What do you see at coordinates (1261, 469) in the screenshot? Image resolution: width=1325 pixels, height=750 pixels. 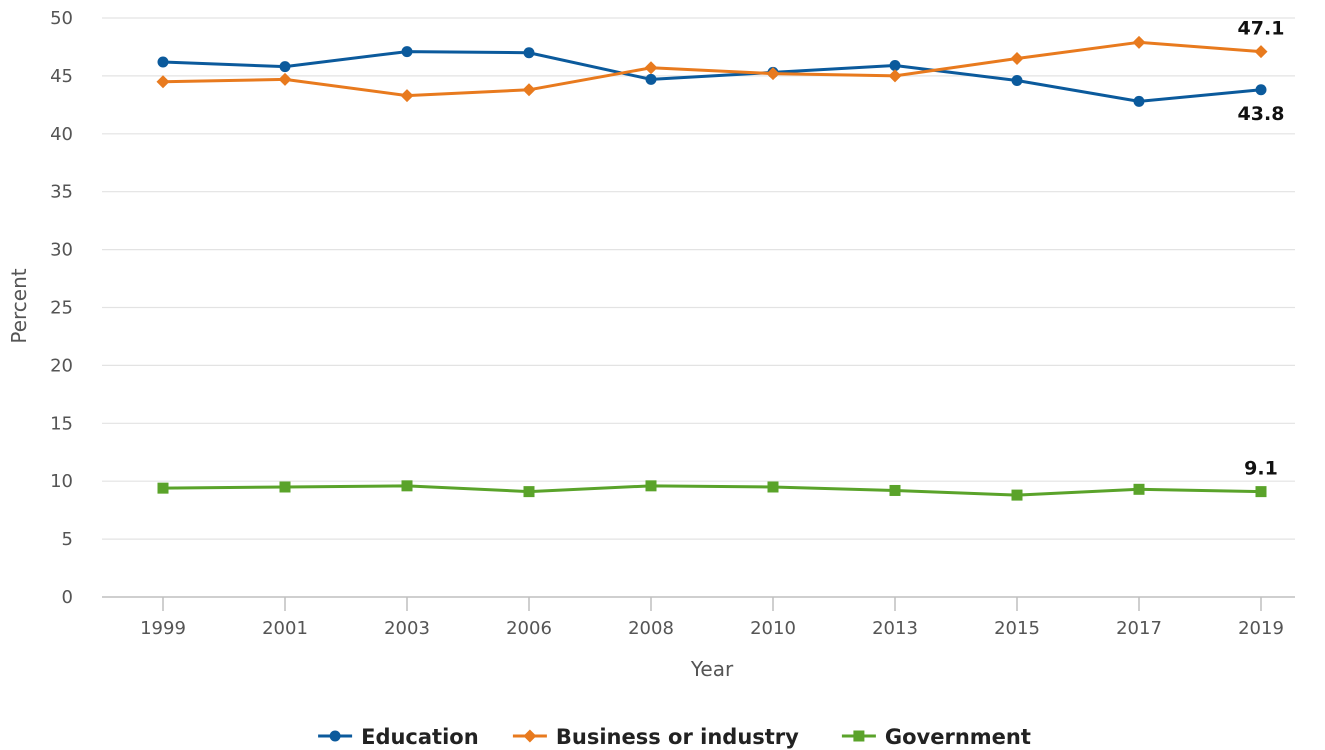 I see `data-label: 9.1` at bounding box center [1261, 469].